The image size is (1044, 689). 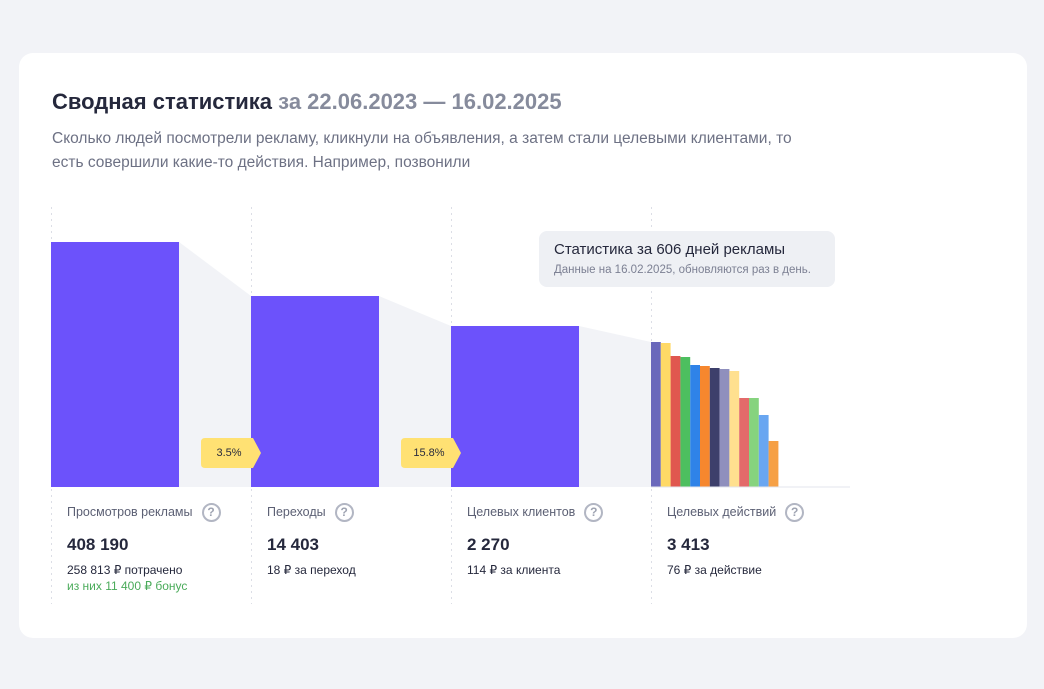 What do you see at coordinates (514, 570) in the screenshot?
I see `metric-sub: 114 ₽ за клиента` at bounding box center [514, 570].